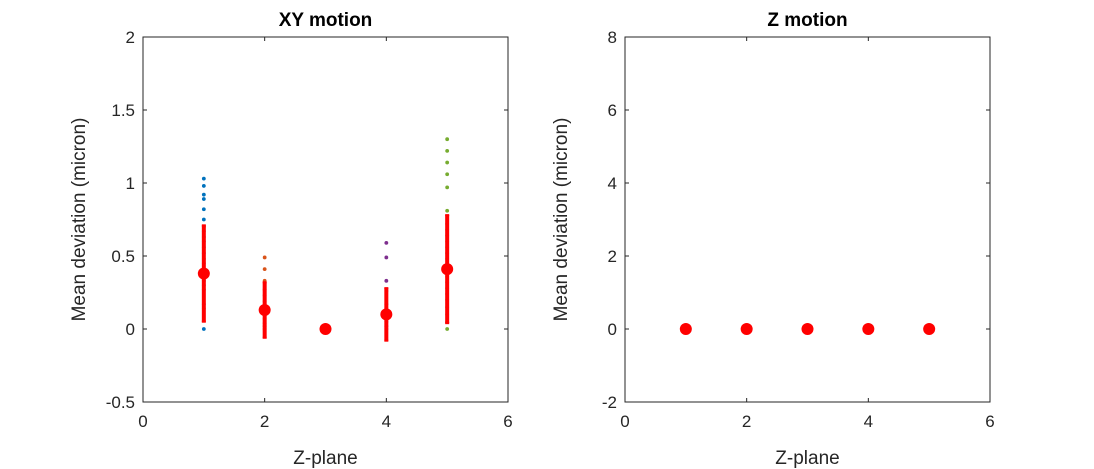 This screenshot has width=1094, height=469. Describe the element at coordinates (612, 110) in the screenshot. I see `y-tick-label: 6` at that location.